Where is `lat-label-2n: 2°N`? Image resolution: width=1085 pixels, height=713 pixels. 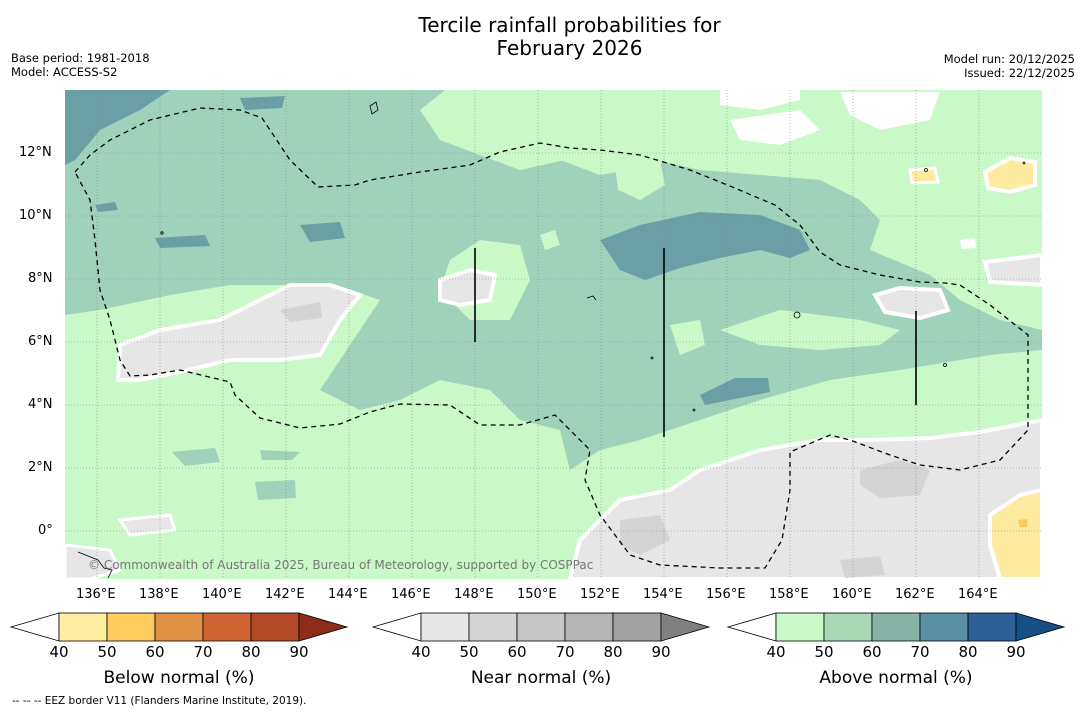 lat-label-2n: 2°N is located at coordinates (40, 467).